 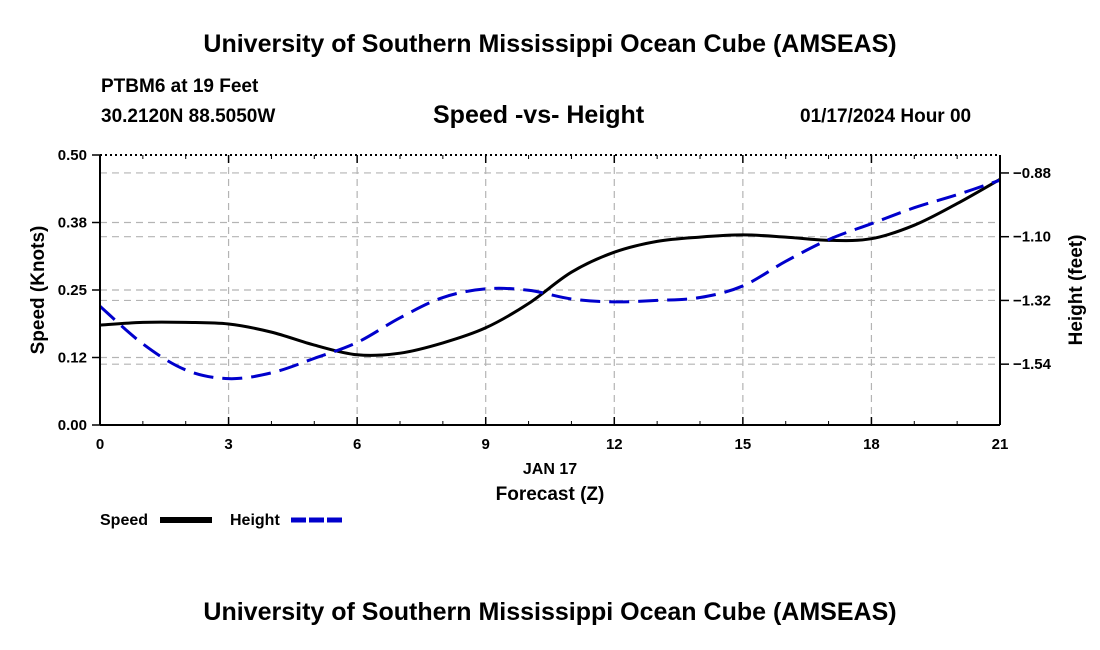 What do you see at coordinates (72, 290) in the screenshot?
I see `y-tick-label: 0.25` at bounding box center [72, 290].